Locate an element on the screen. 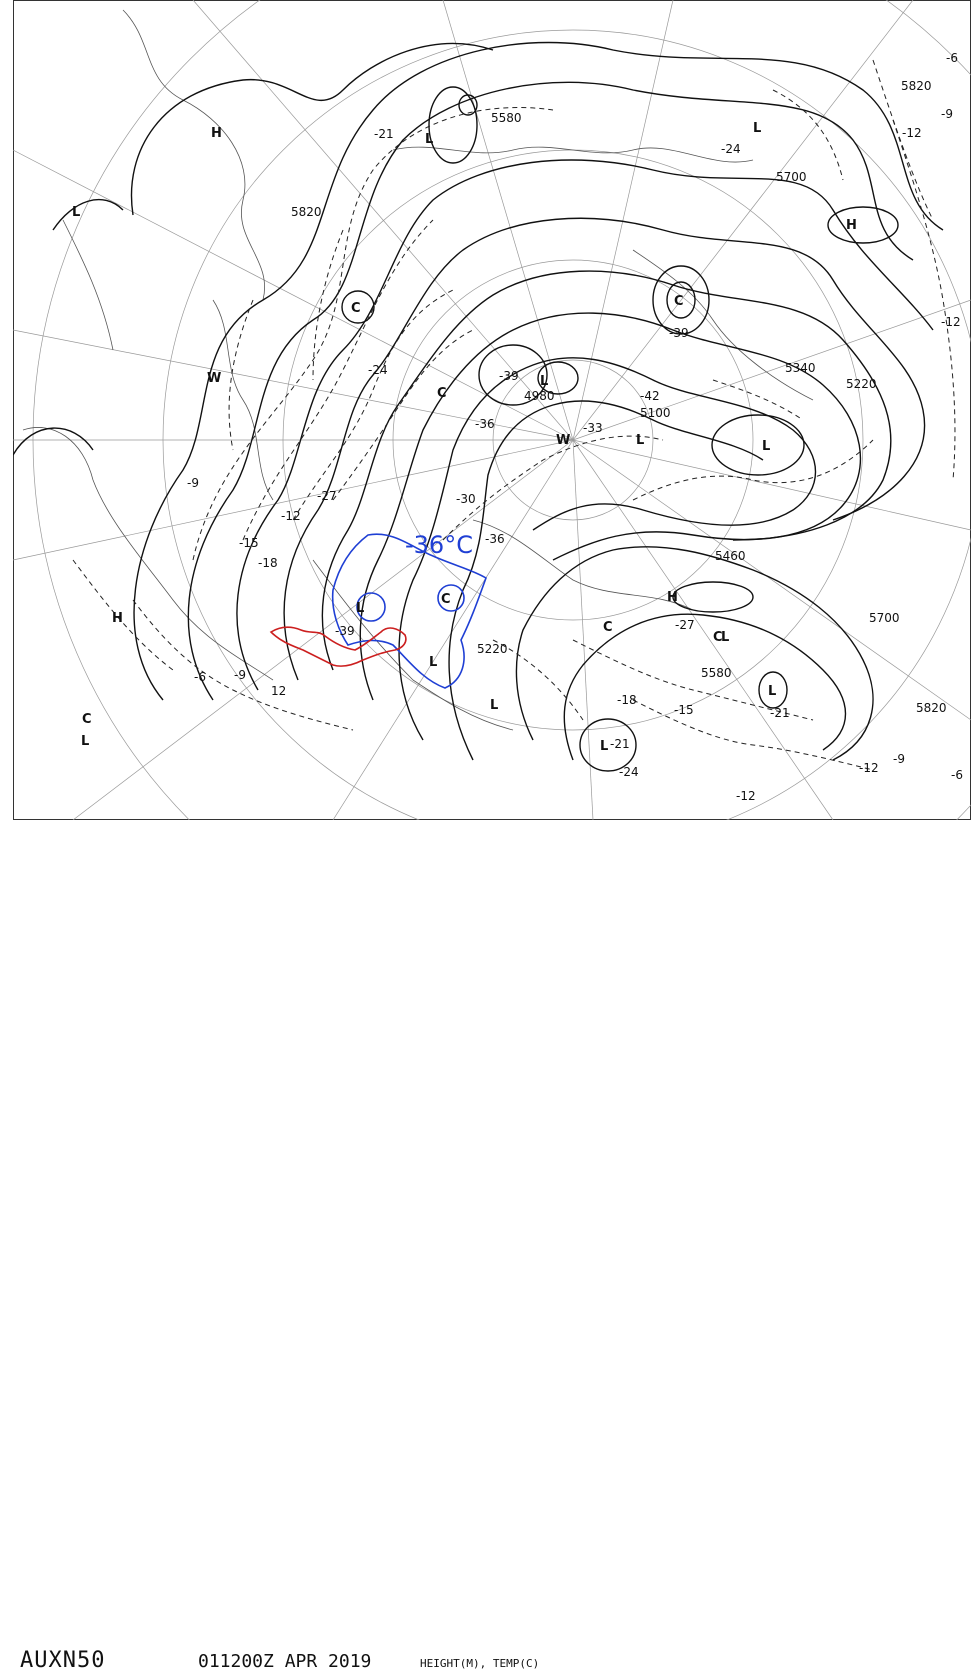  temp-label: -33 is located at coordinates (593, 428).